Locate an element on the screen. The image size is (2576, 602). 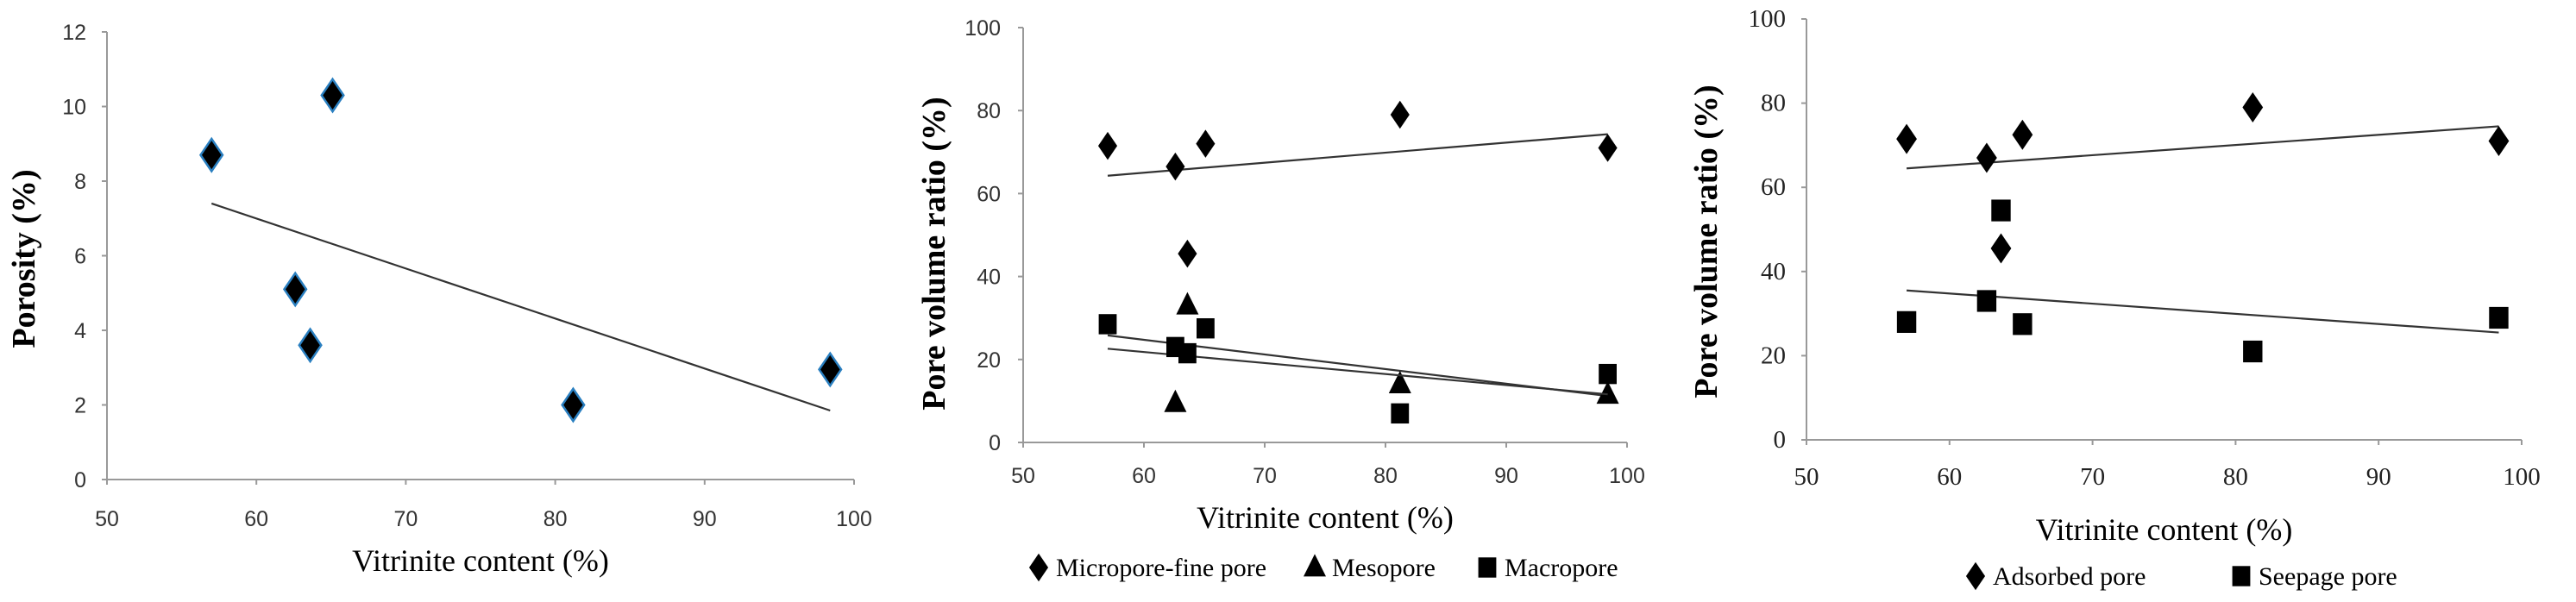
y-tick-label: 6 is located at coordinates (80, 257).